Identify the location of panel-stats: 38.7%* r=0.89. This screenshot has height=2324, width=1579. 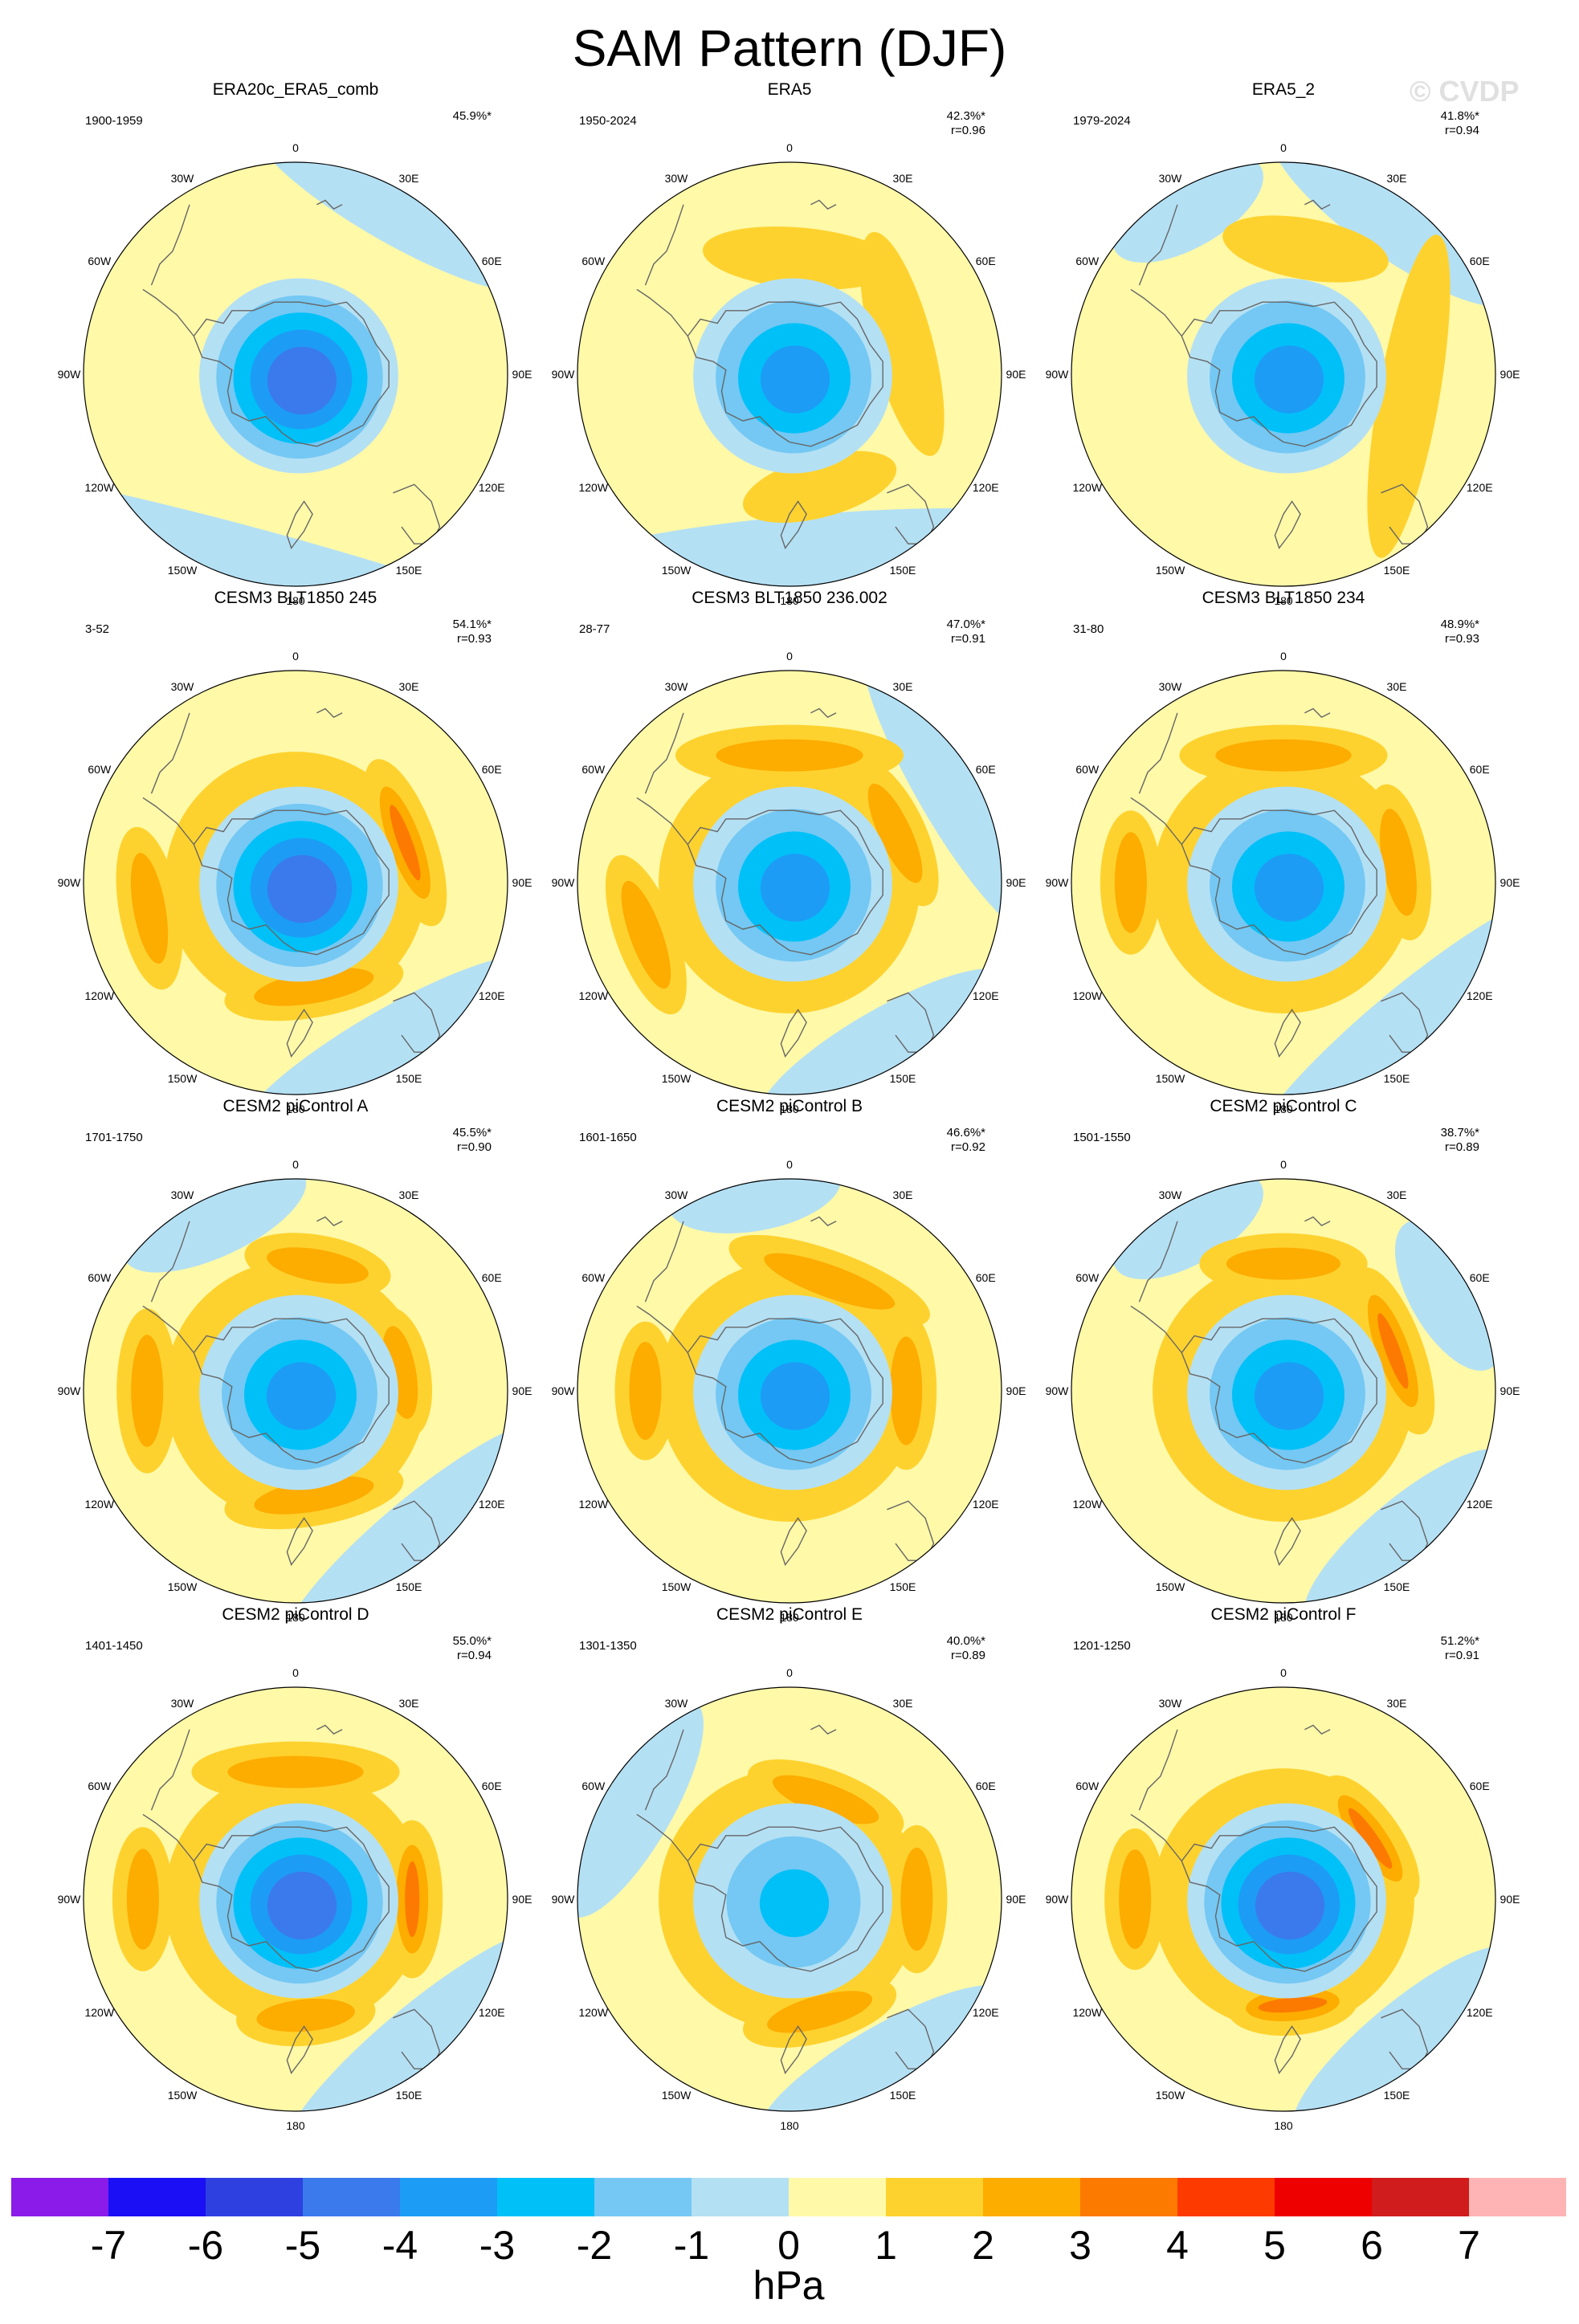
(1431, 1141).